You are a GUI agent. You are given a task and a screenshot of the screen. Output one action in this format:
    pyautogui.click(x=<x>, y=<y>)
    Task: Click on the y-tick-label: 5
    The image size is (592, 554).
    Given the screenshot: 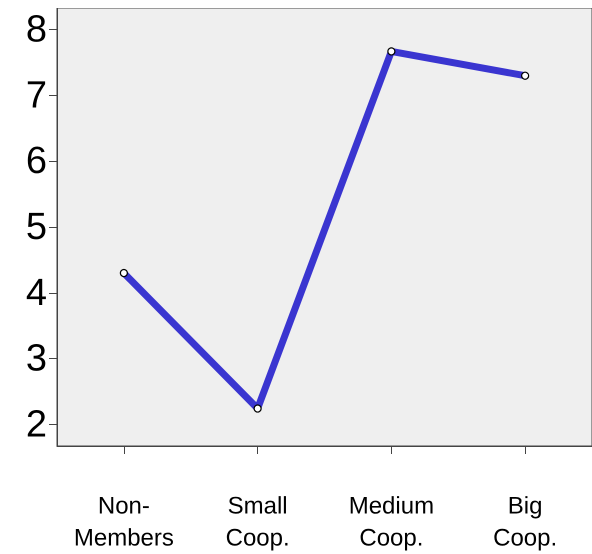 What is the action you would take?
    pyautogui.click(x=36, y=227)
    